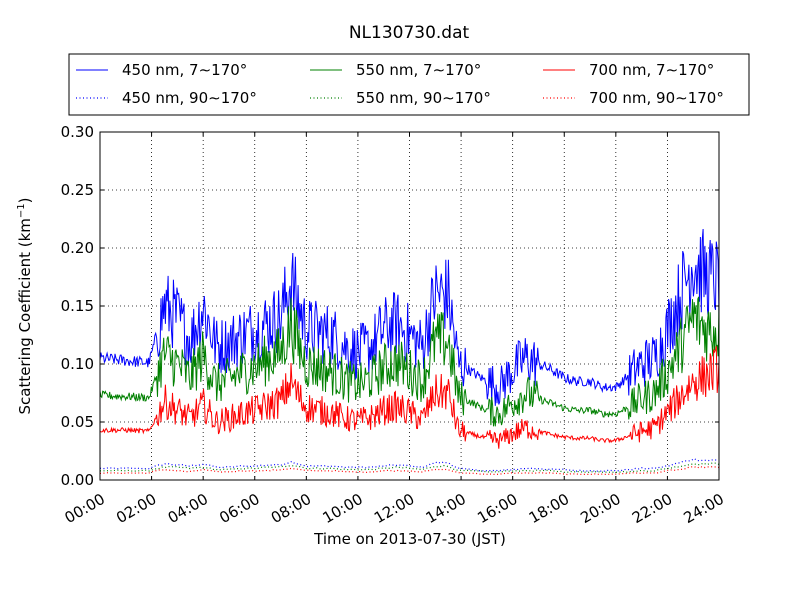 The width and height of the screenshot is (800, 600). Describe the element at coordinates (77, 422) in the screenshot. I see `y-tick-label: 0.05` at that location.